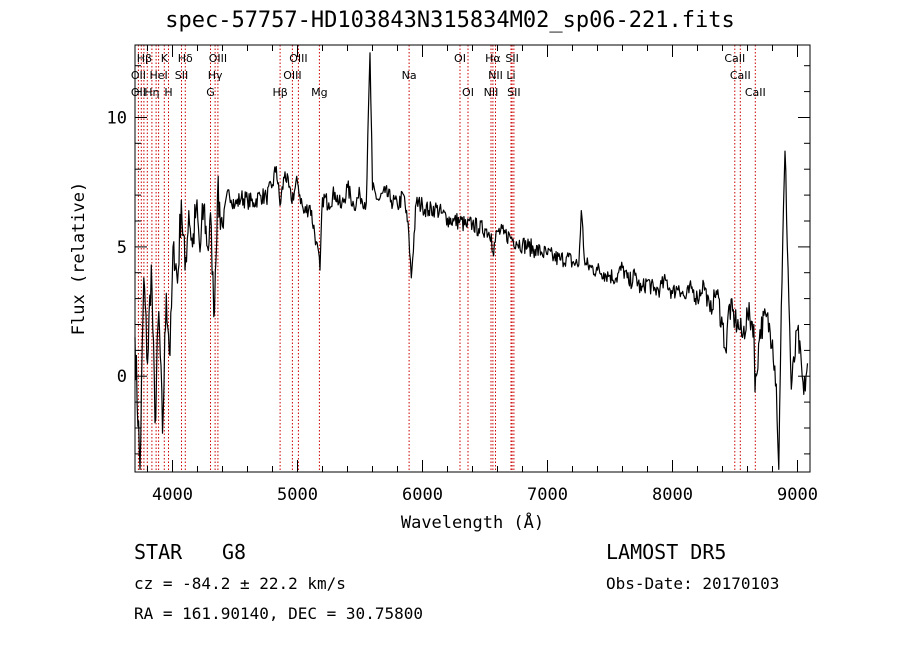  I want to click on line-marker-label: Li, so click(510, 75).